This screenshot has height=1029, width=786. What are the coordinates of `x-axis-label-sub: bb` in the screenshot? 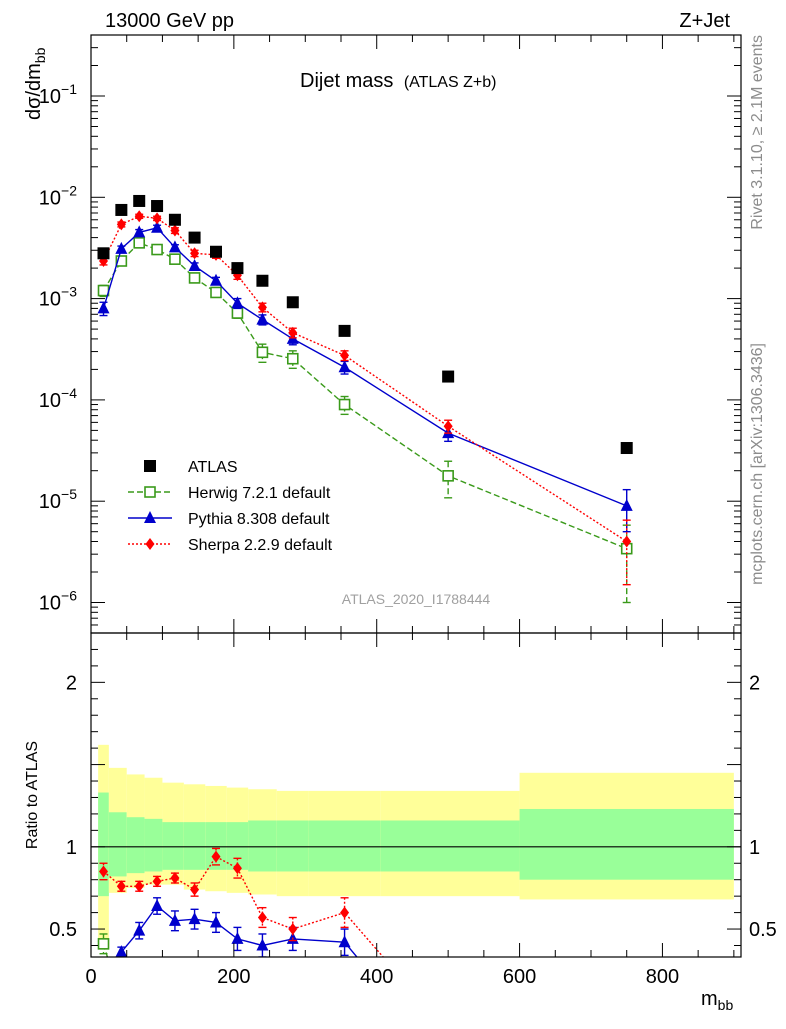 It's located at (726, 1005).